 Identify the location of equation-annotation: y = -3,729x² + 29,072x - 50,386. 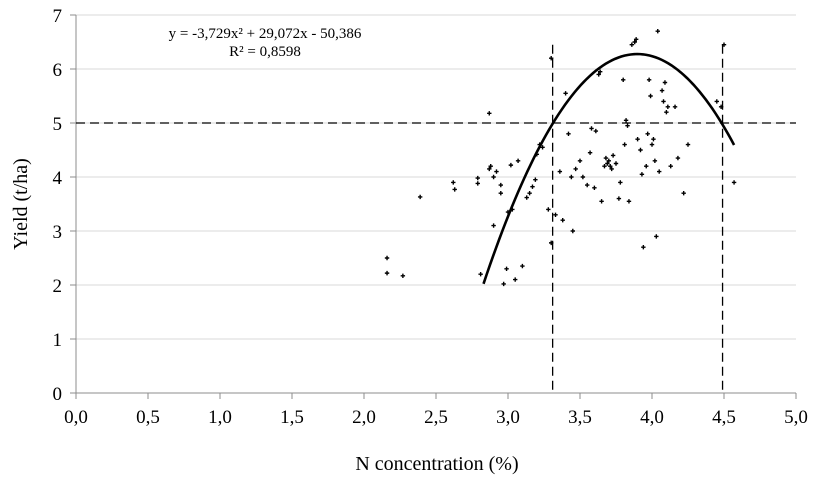
(265, 34).